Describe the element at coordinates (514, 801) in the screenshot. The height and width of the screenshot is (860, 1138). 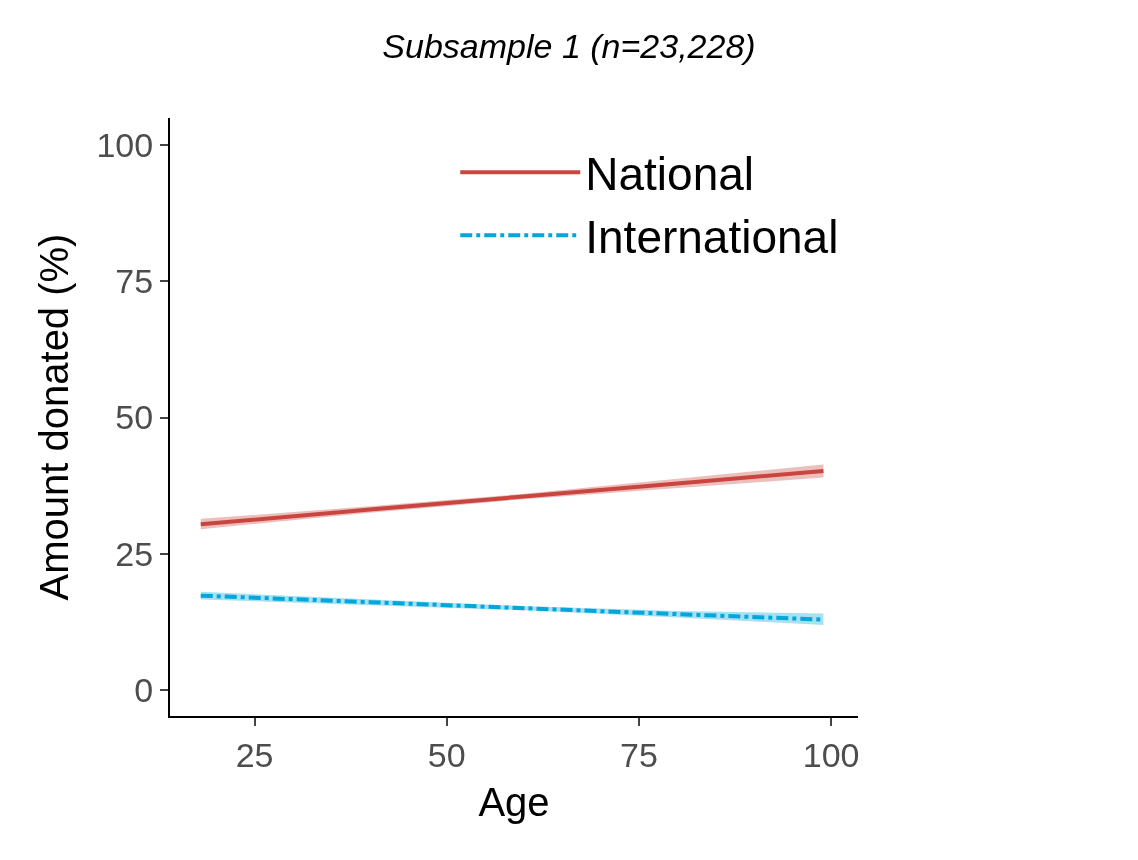
I see `x-axis-title: Age` at that location.